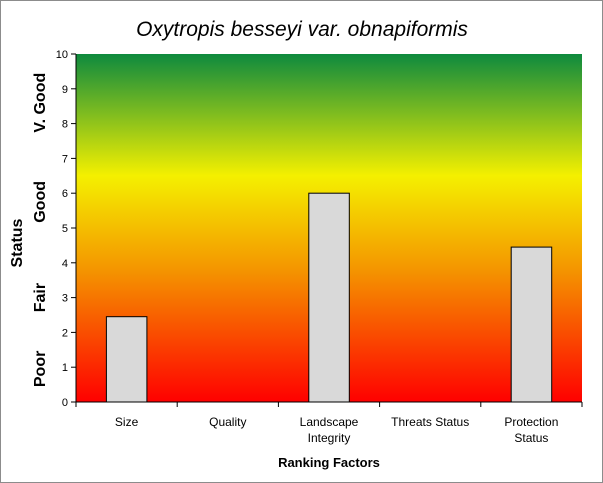  What do you see at coordinates (127, 422) in the screenshot?
I see `x-tick-label: Size` at bounding box center [127, 422].